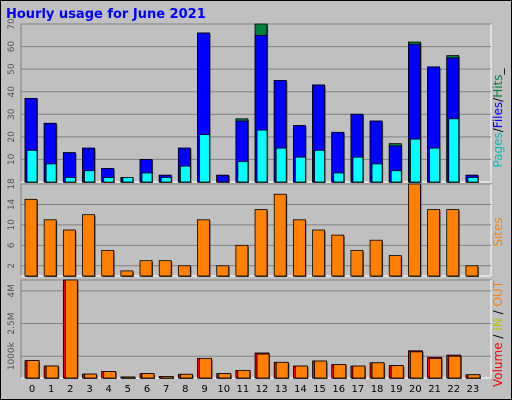 The height and width of the screenshot is (400, 512). I want to click on side-label-part: Sites, so click(498, 231).